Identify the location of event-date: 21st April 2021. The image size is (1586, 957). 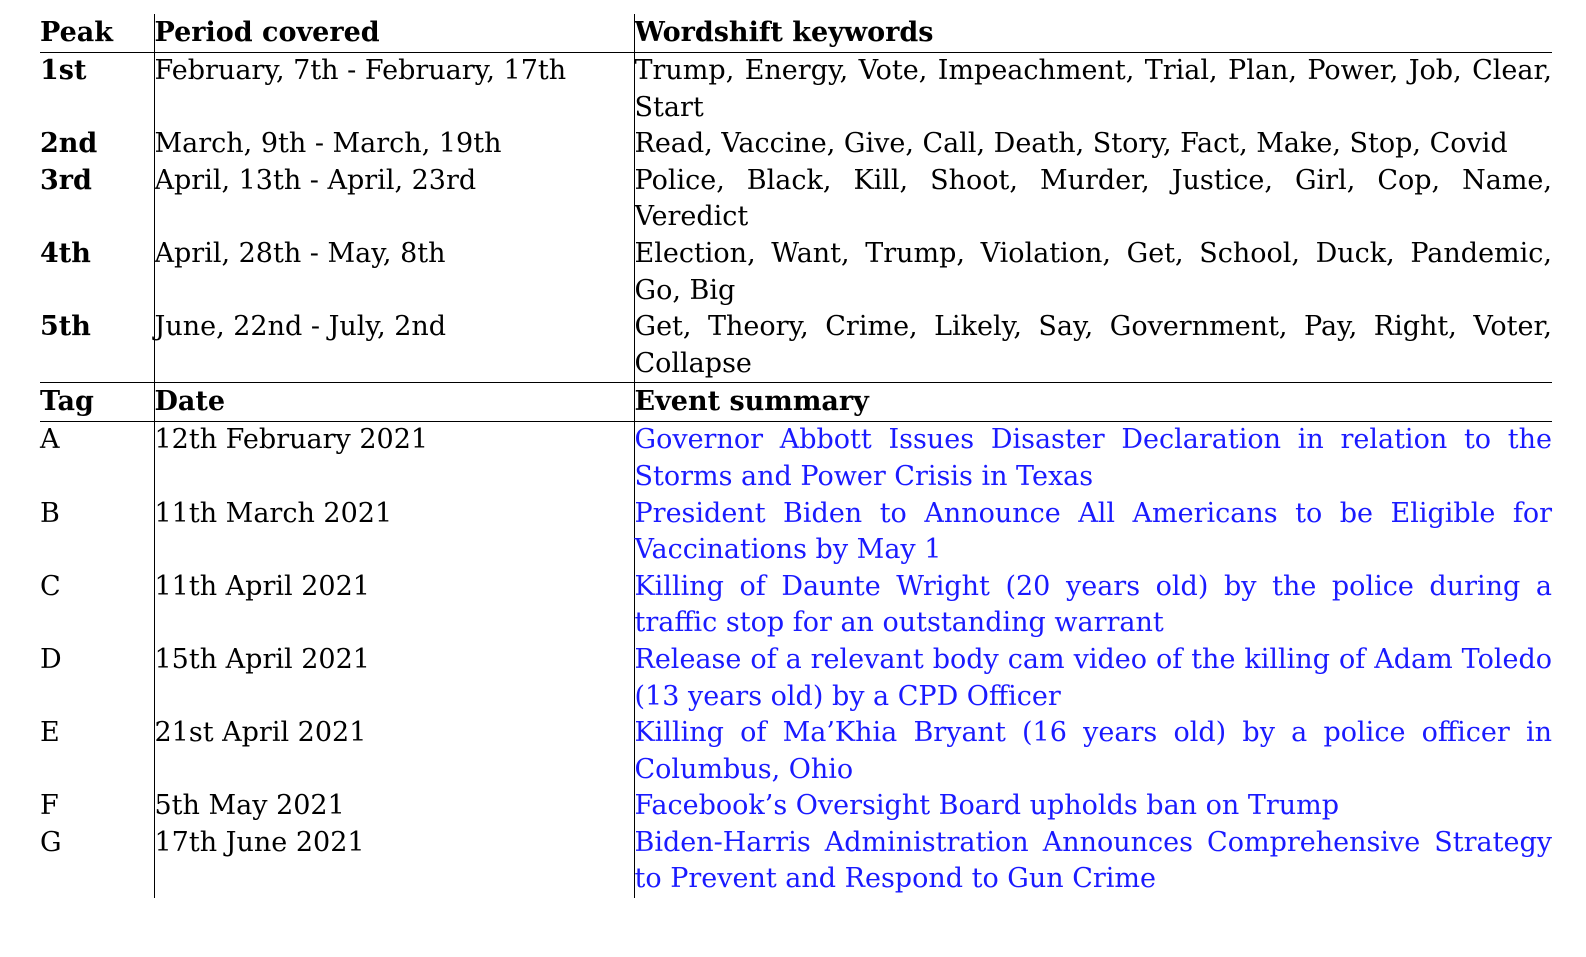
(394, 752).